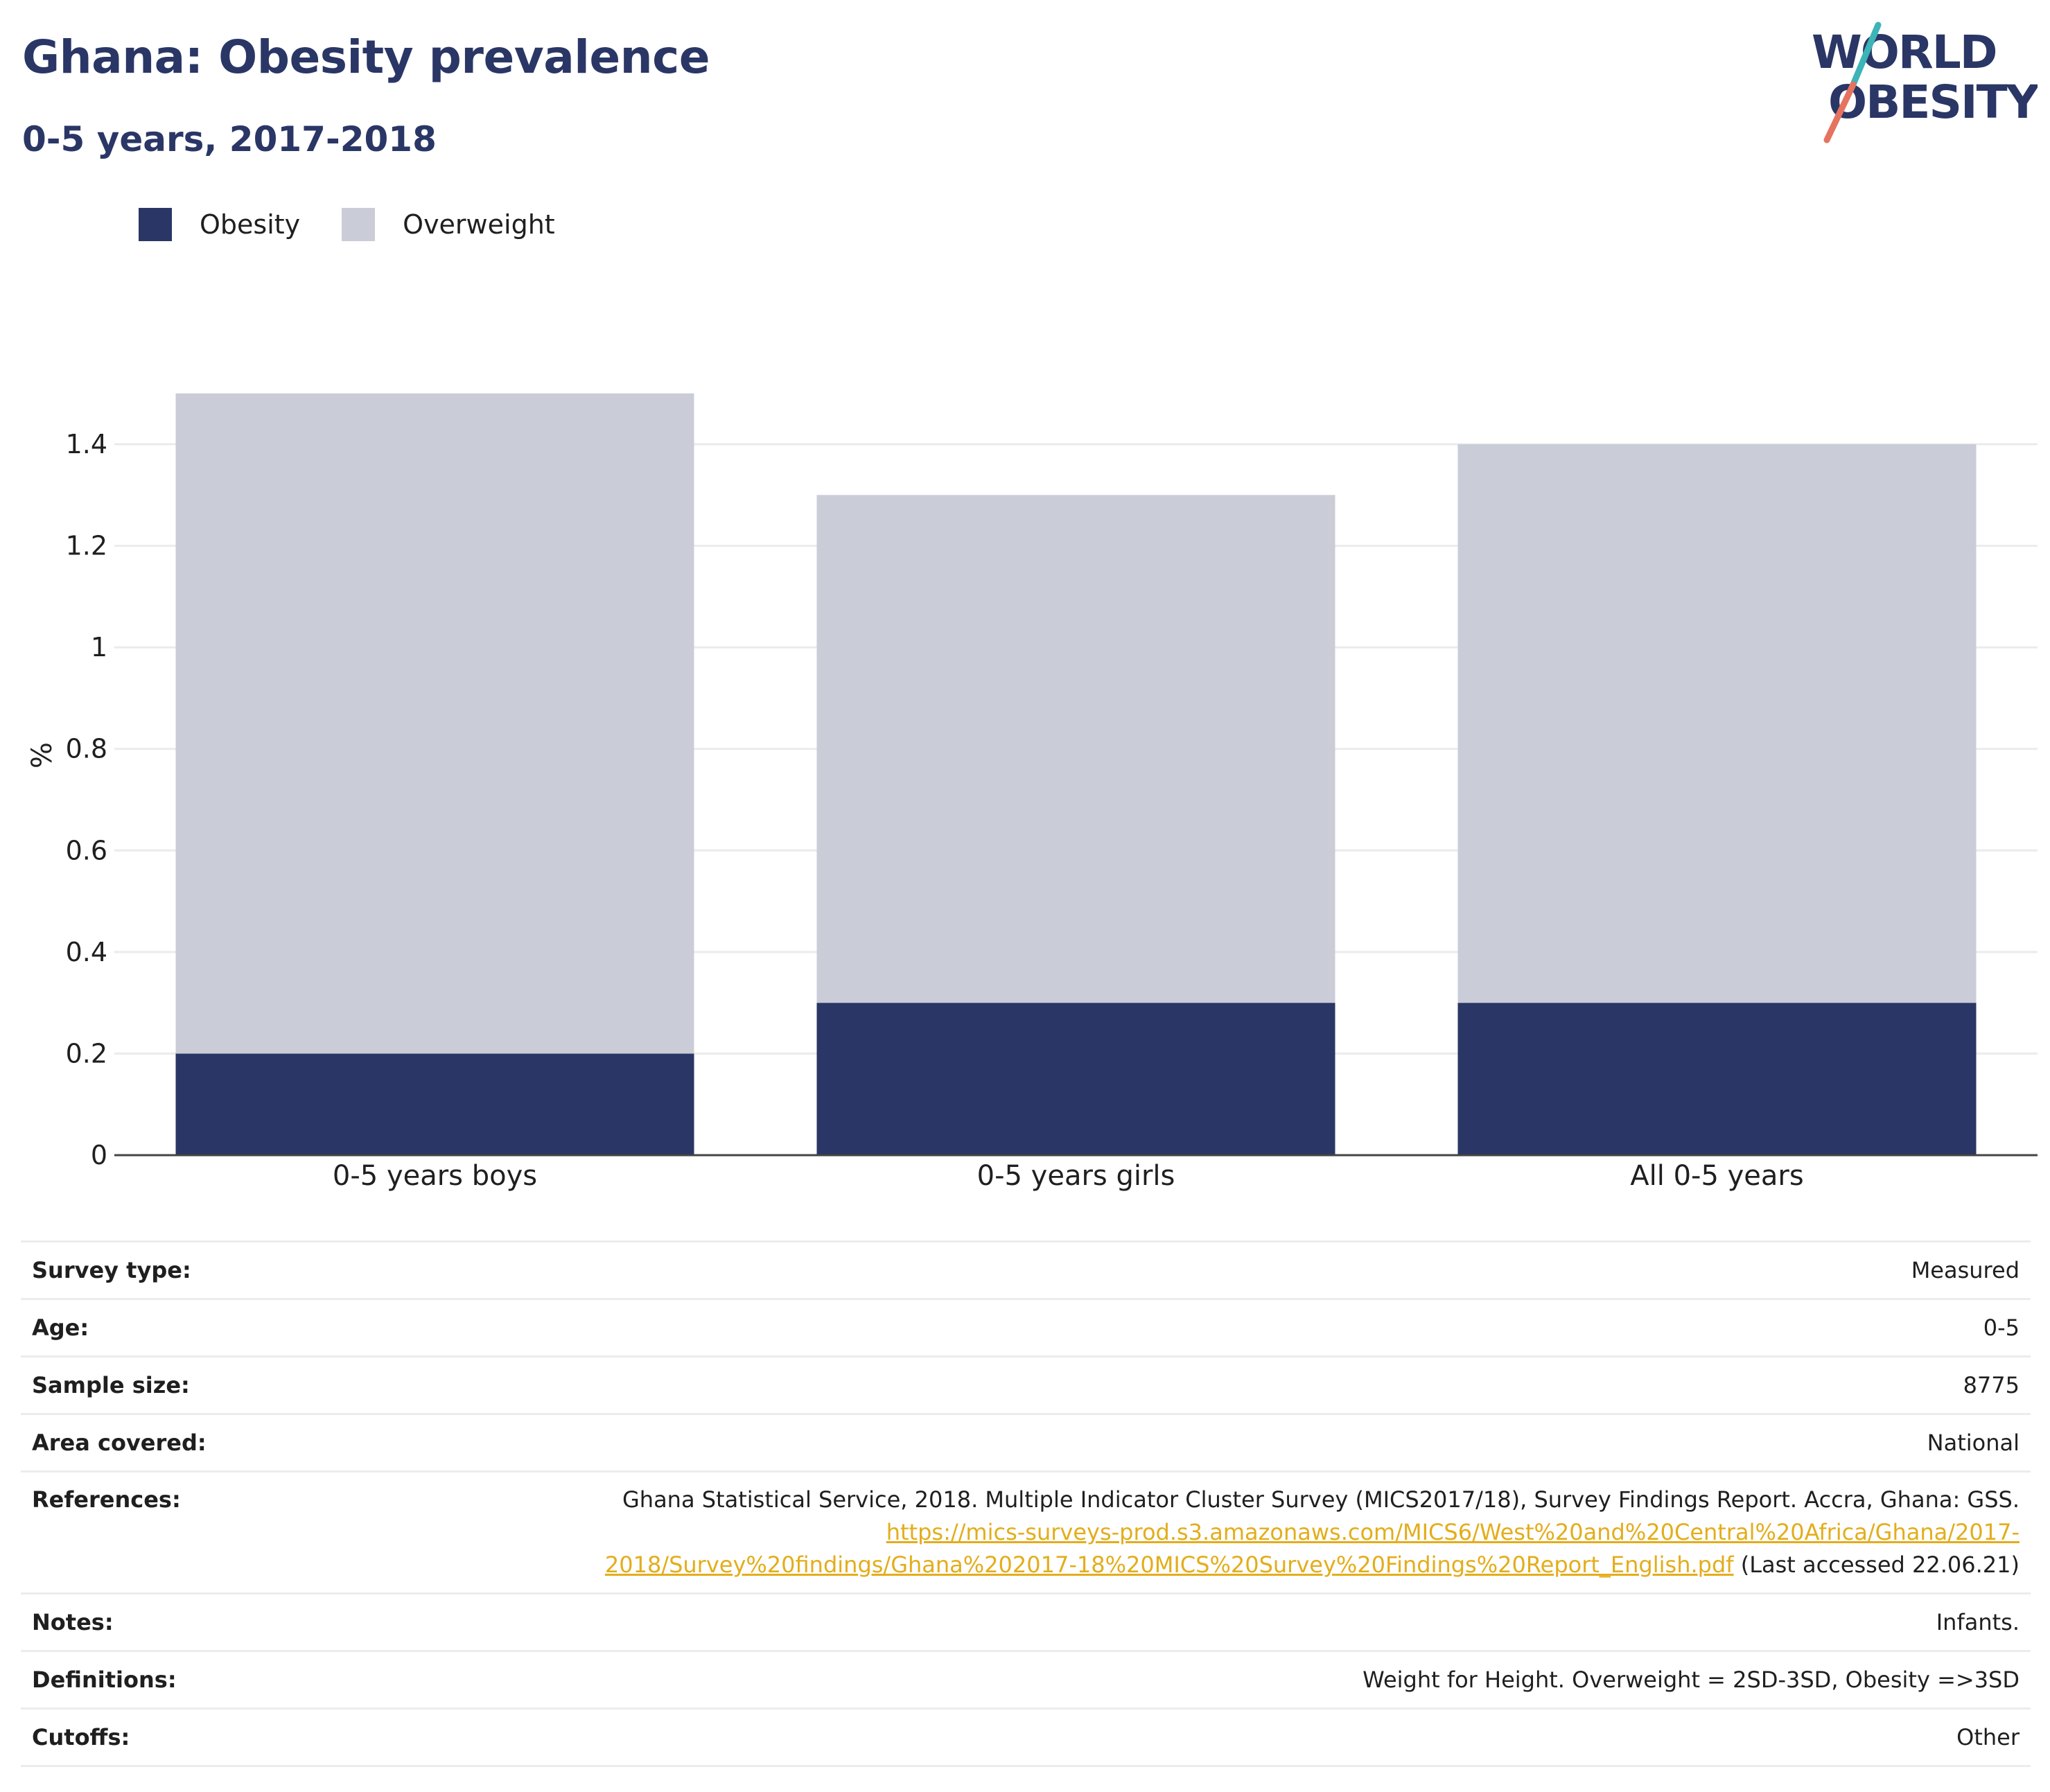 The height and width of the screenshot is (1792, 2050). I want to click on info-value: 8775, so click(1991, 1385).